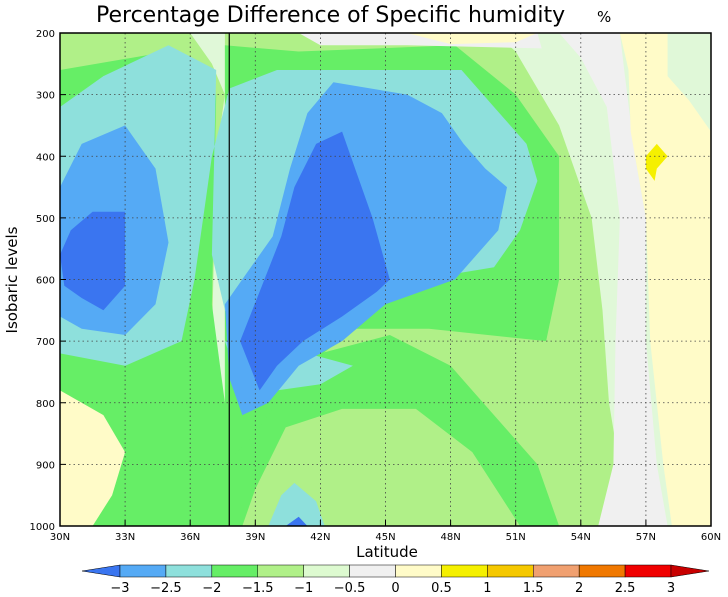 The image size is (728, 597). What do you see at coordinates (579, 588) in the screenshot?
I see `colorbar-label: 2` at bounding box center [579, 588].